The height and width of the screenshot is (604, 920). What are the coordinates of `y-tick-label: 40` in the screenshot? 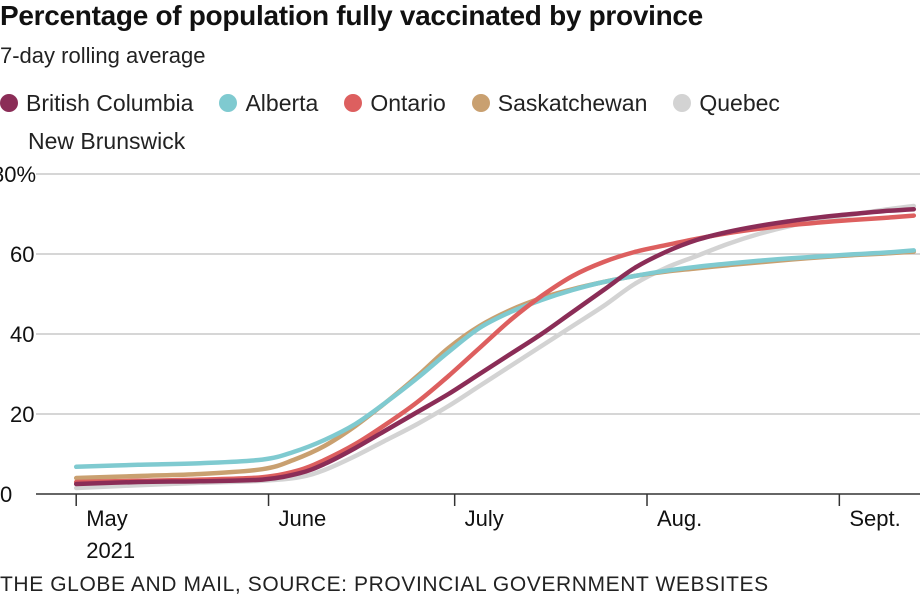 It's located at (22, 334).